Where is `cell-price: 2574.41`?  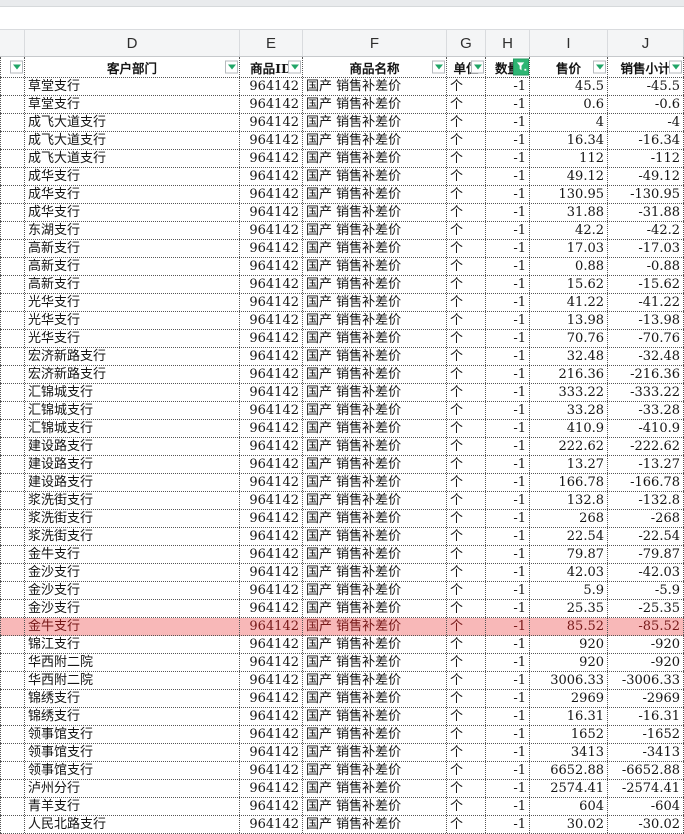 cell-price: 2574.41 is located at coordinates (569, 788).